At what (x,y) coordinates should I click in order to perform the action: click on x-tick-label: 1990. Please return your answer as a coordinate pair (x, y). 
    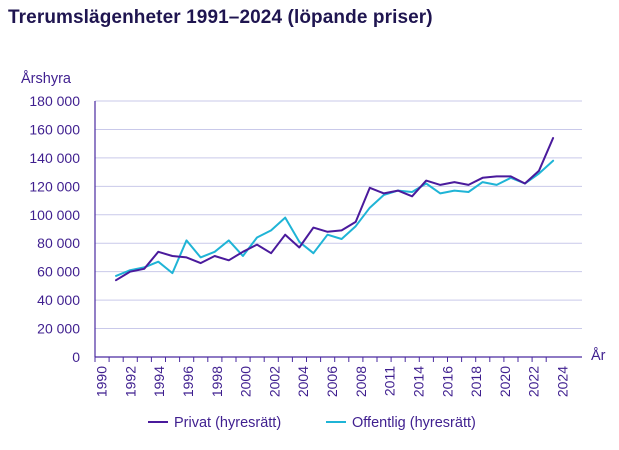
    Looking at the image, I should click on (102, 381).